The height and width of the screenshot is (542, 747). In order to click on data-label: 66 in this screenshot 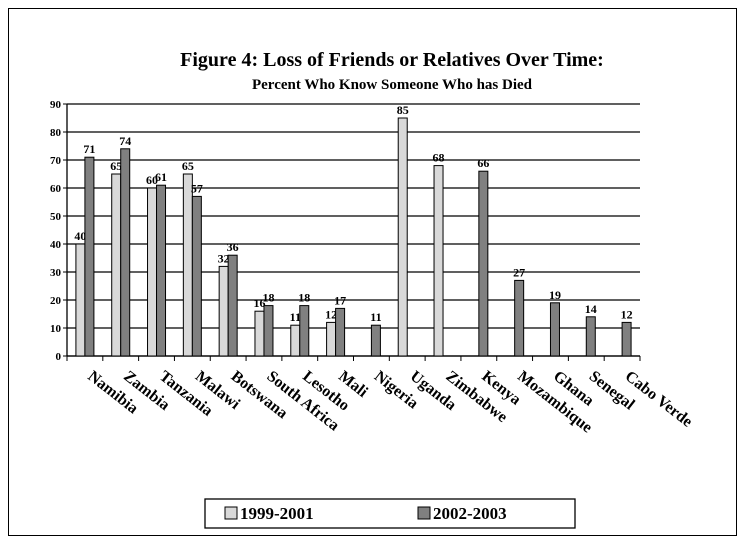, I will do `click(483, 163)`.